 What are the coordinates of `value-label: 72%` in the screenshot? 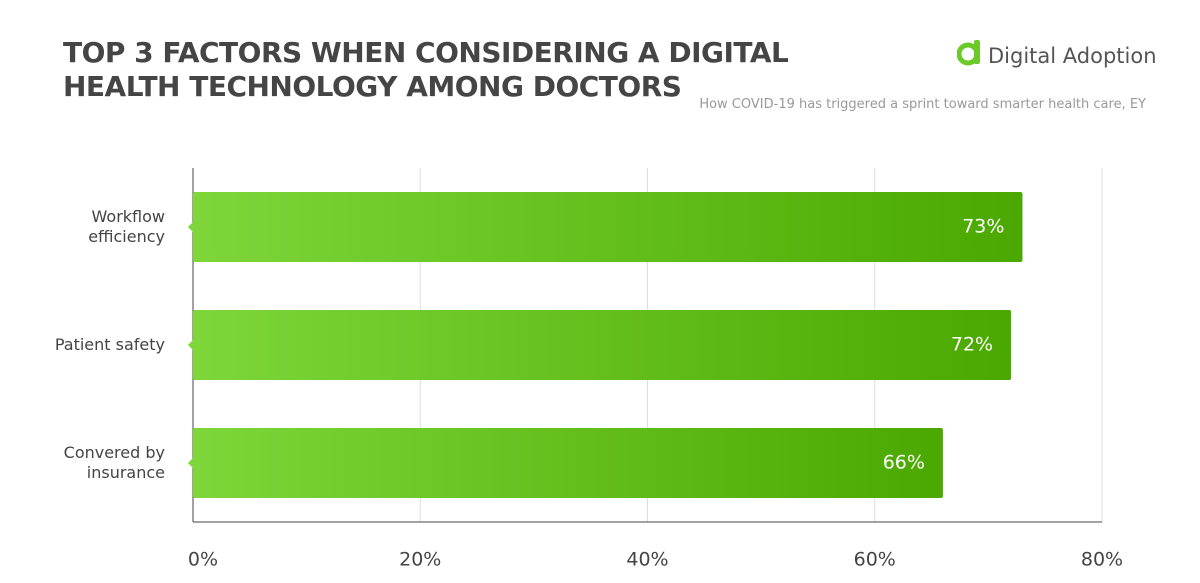 It's located at (972, 345).